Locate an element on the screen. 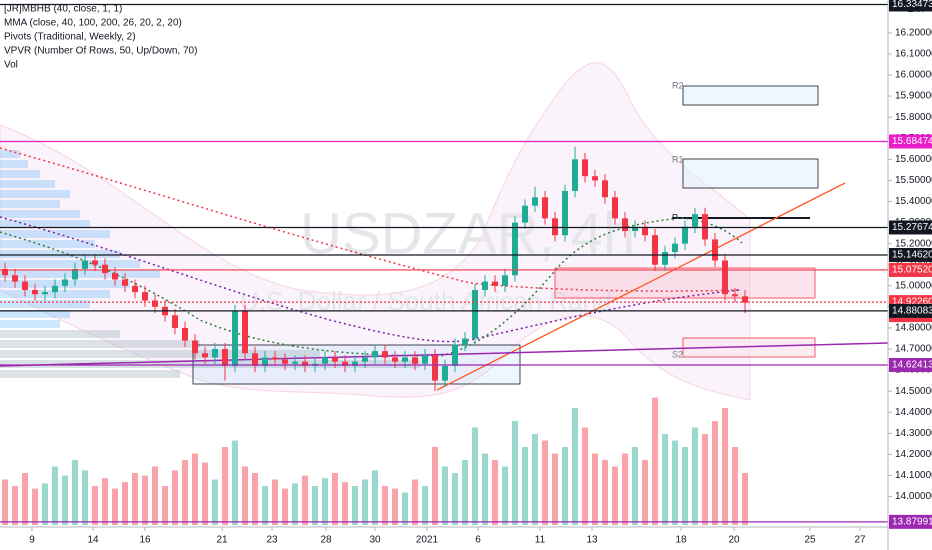 The image size is (932, 550). y-tick-label: 15.40000 is located at coordinates (913, 201).